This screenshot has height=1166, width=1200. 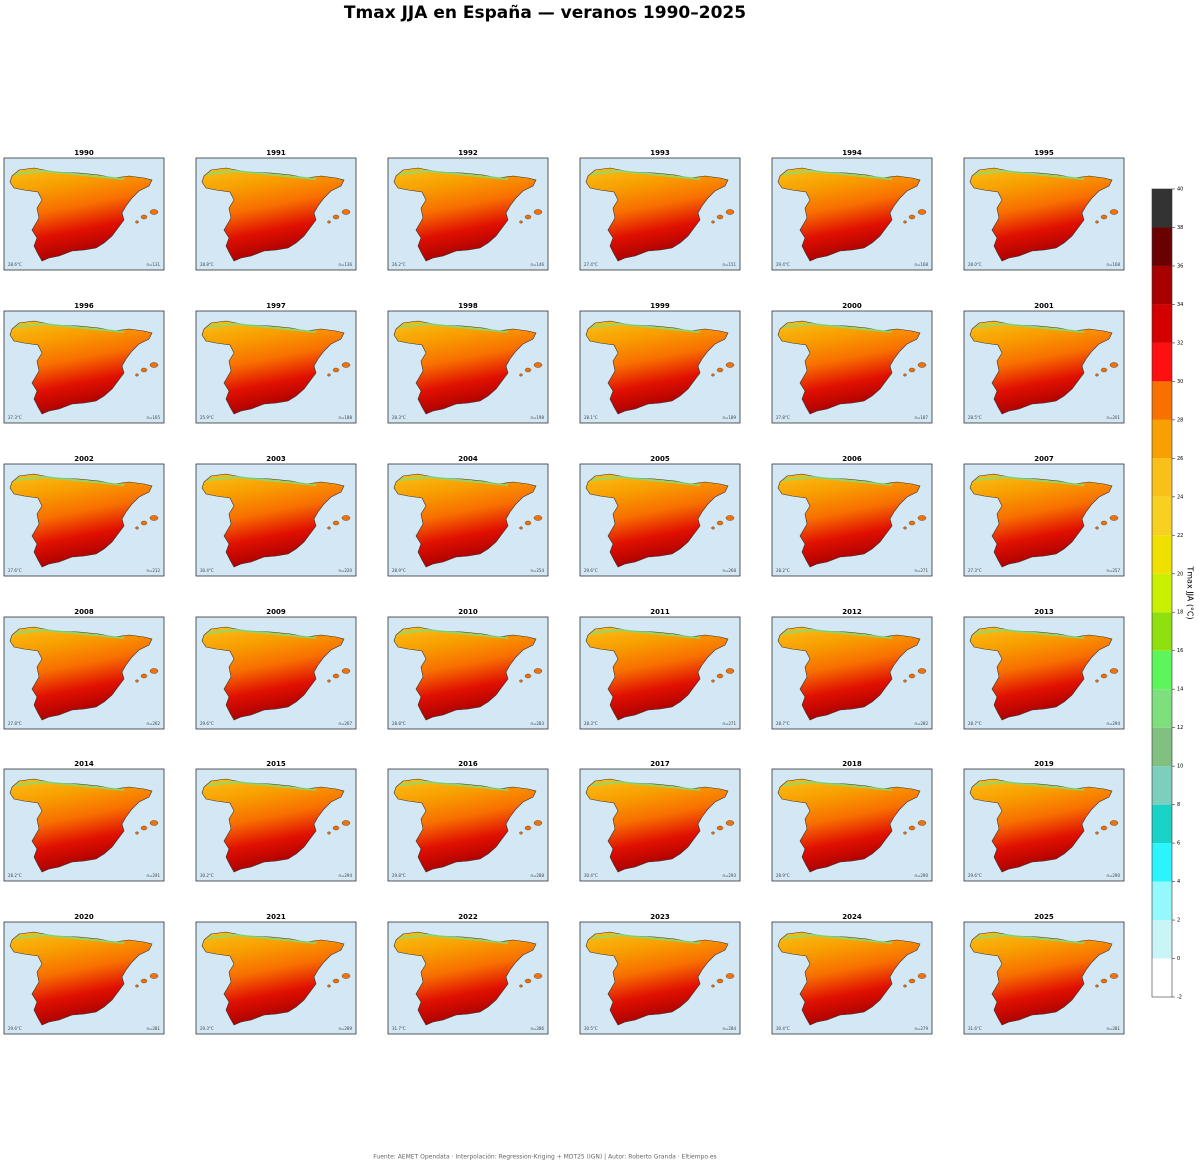 I want to click on panel-year: 1998, so click(x=468, y=306).